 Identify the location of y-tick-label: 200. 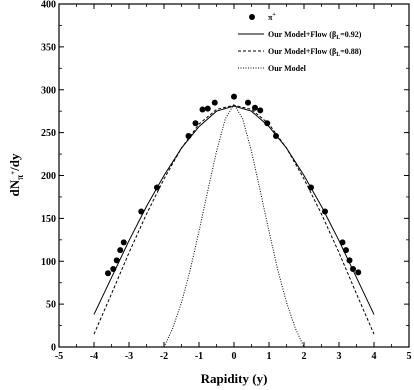
(48, 176).